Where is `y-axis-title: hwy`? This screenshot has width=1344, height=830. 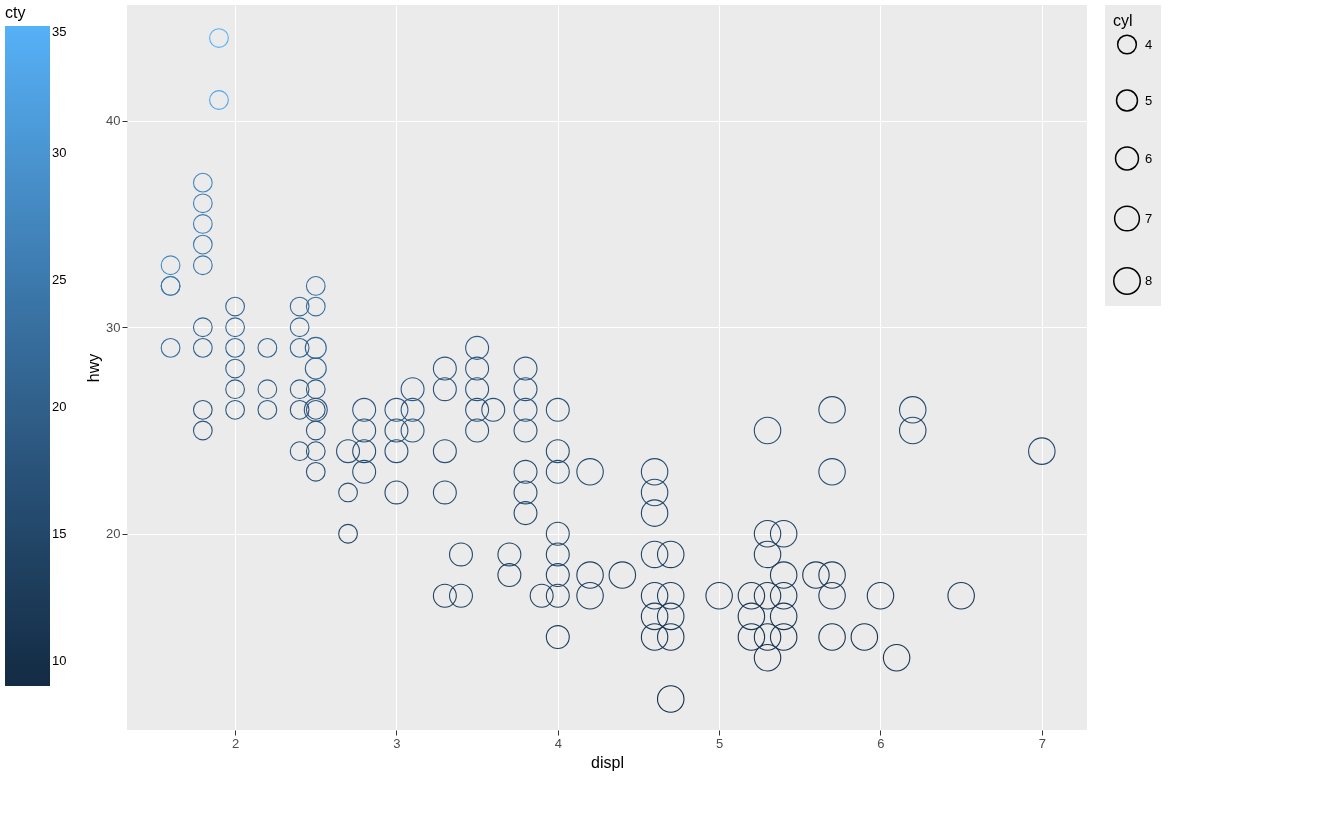 y-axis-title: hwy is located at coordinates (94, 368).